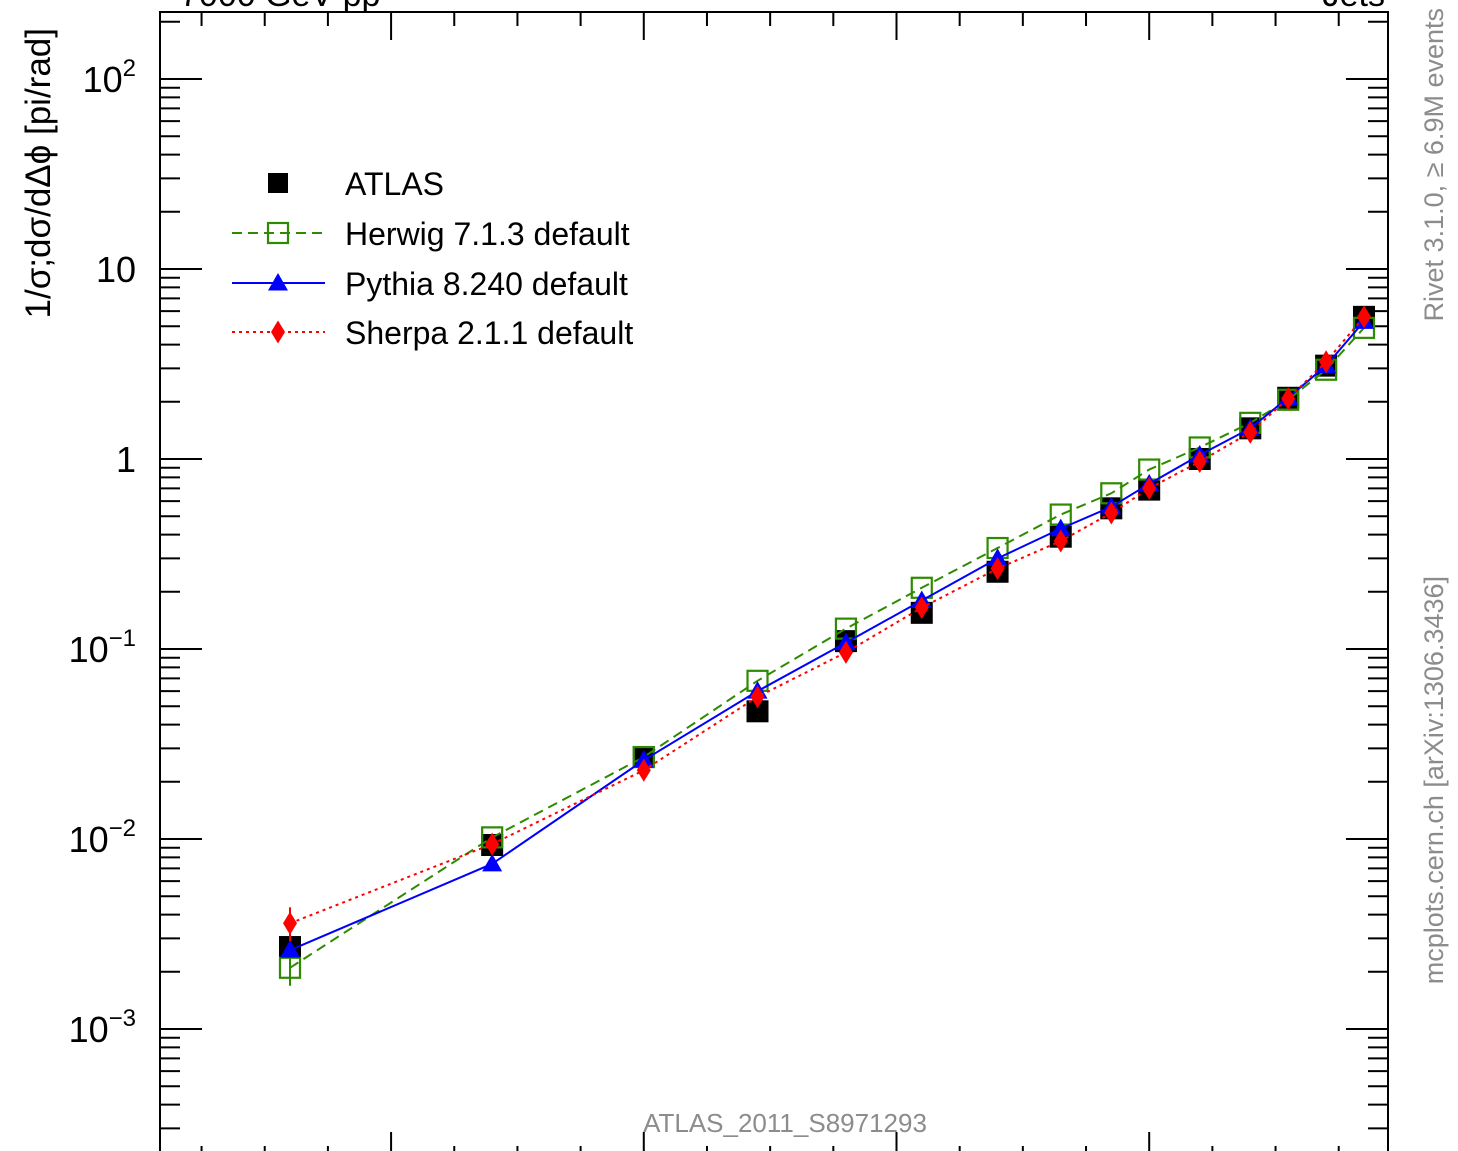 The height and width of the screenshot is (1151, 1458). Describe the element at coordinates (38, 173) in the screenshot. I see `y-axis-label: 1/σ;dσ/dΔϕ [pi/rad]` at that location.